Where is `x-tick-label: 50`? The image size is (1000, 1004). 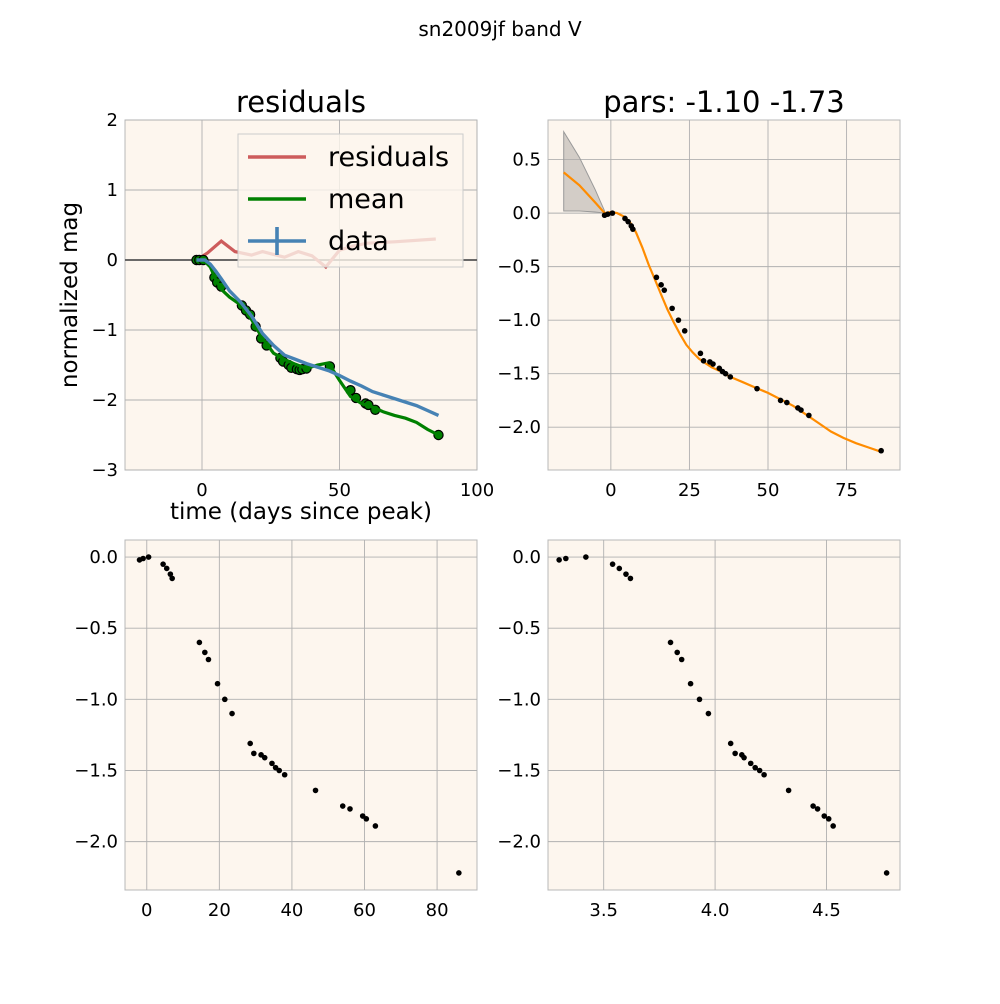 x-tick-label: 50 is located at coordinates (768, 490).